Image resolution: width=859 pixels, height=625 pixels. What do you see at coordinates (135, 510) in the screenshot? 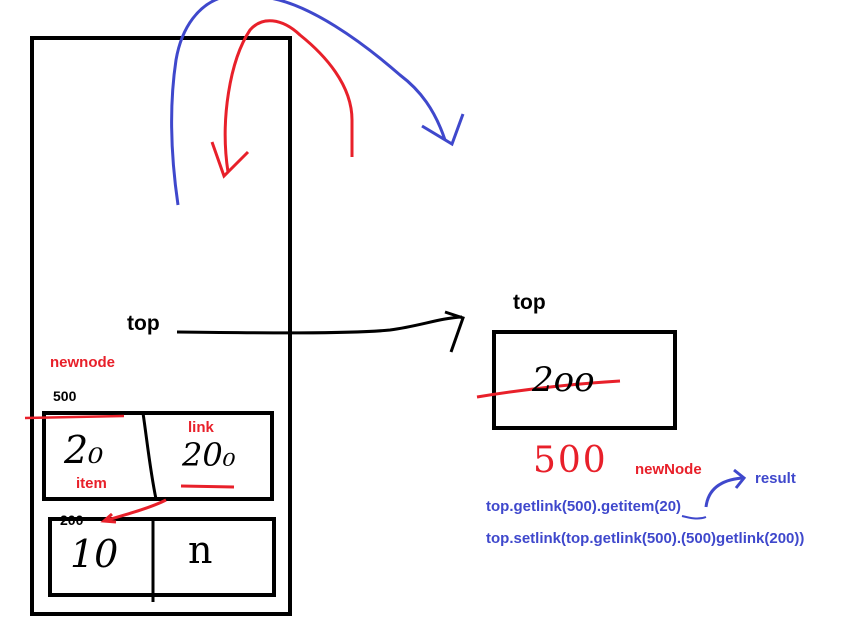
I see `link-to-200-arrow` at bounding box center [135, 510].